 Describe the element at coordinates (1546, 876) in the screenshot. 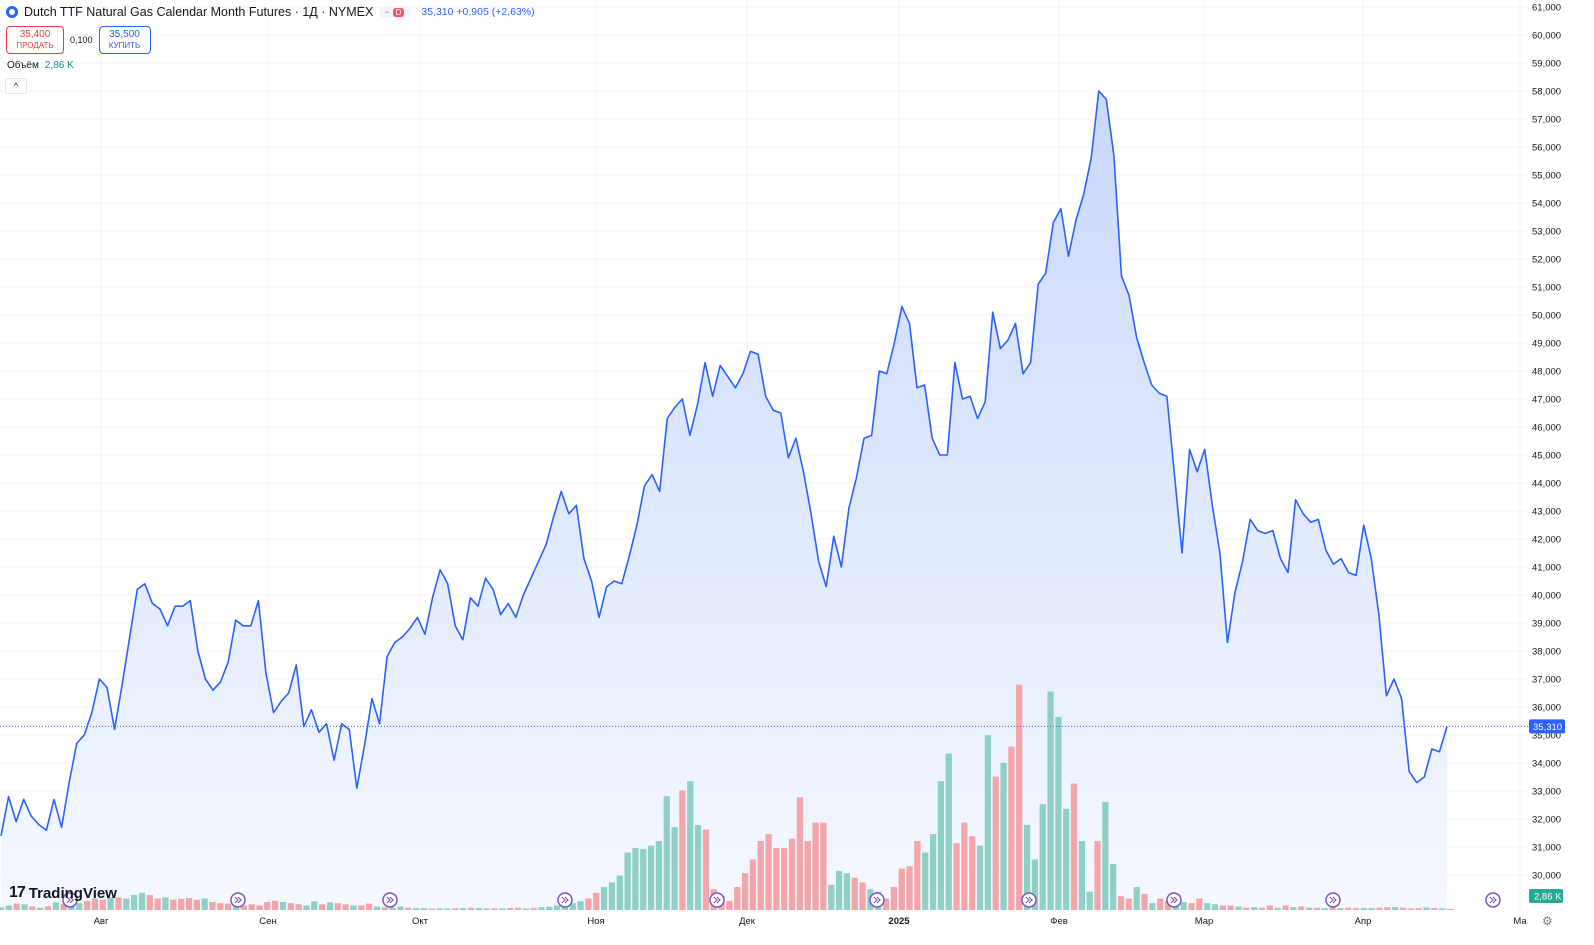

I see `y-tick-label: 30,000` at that location.